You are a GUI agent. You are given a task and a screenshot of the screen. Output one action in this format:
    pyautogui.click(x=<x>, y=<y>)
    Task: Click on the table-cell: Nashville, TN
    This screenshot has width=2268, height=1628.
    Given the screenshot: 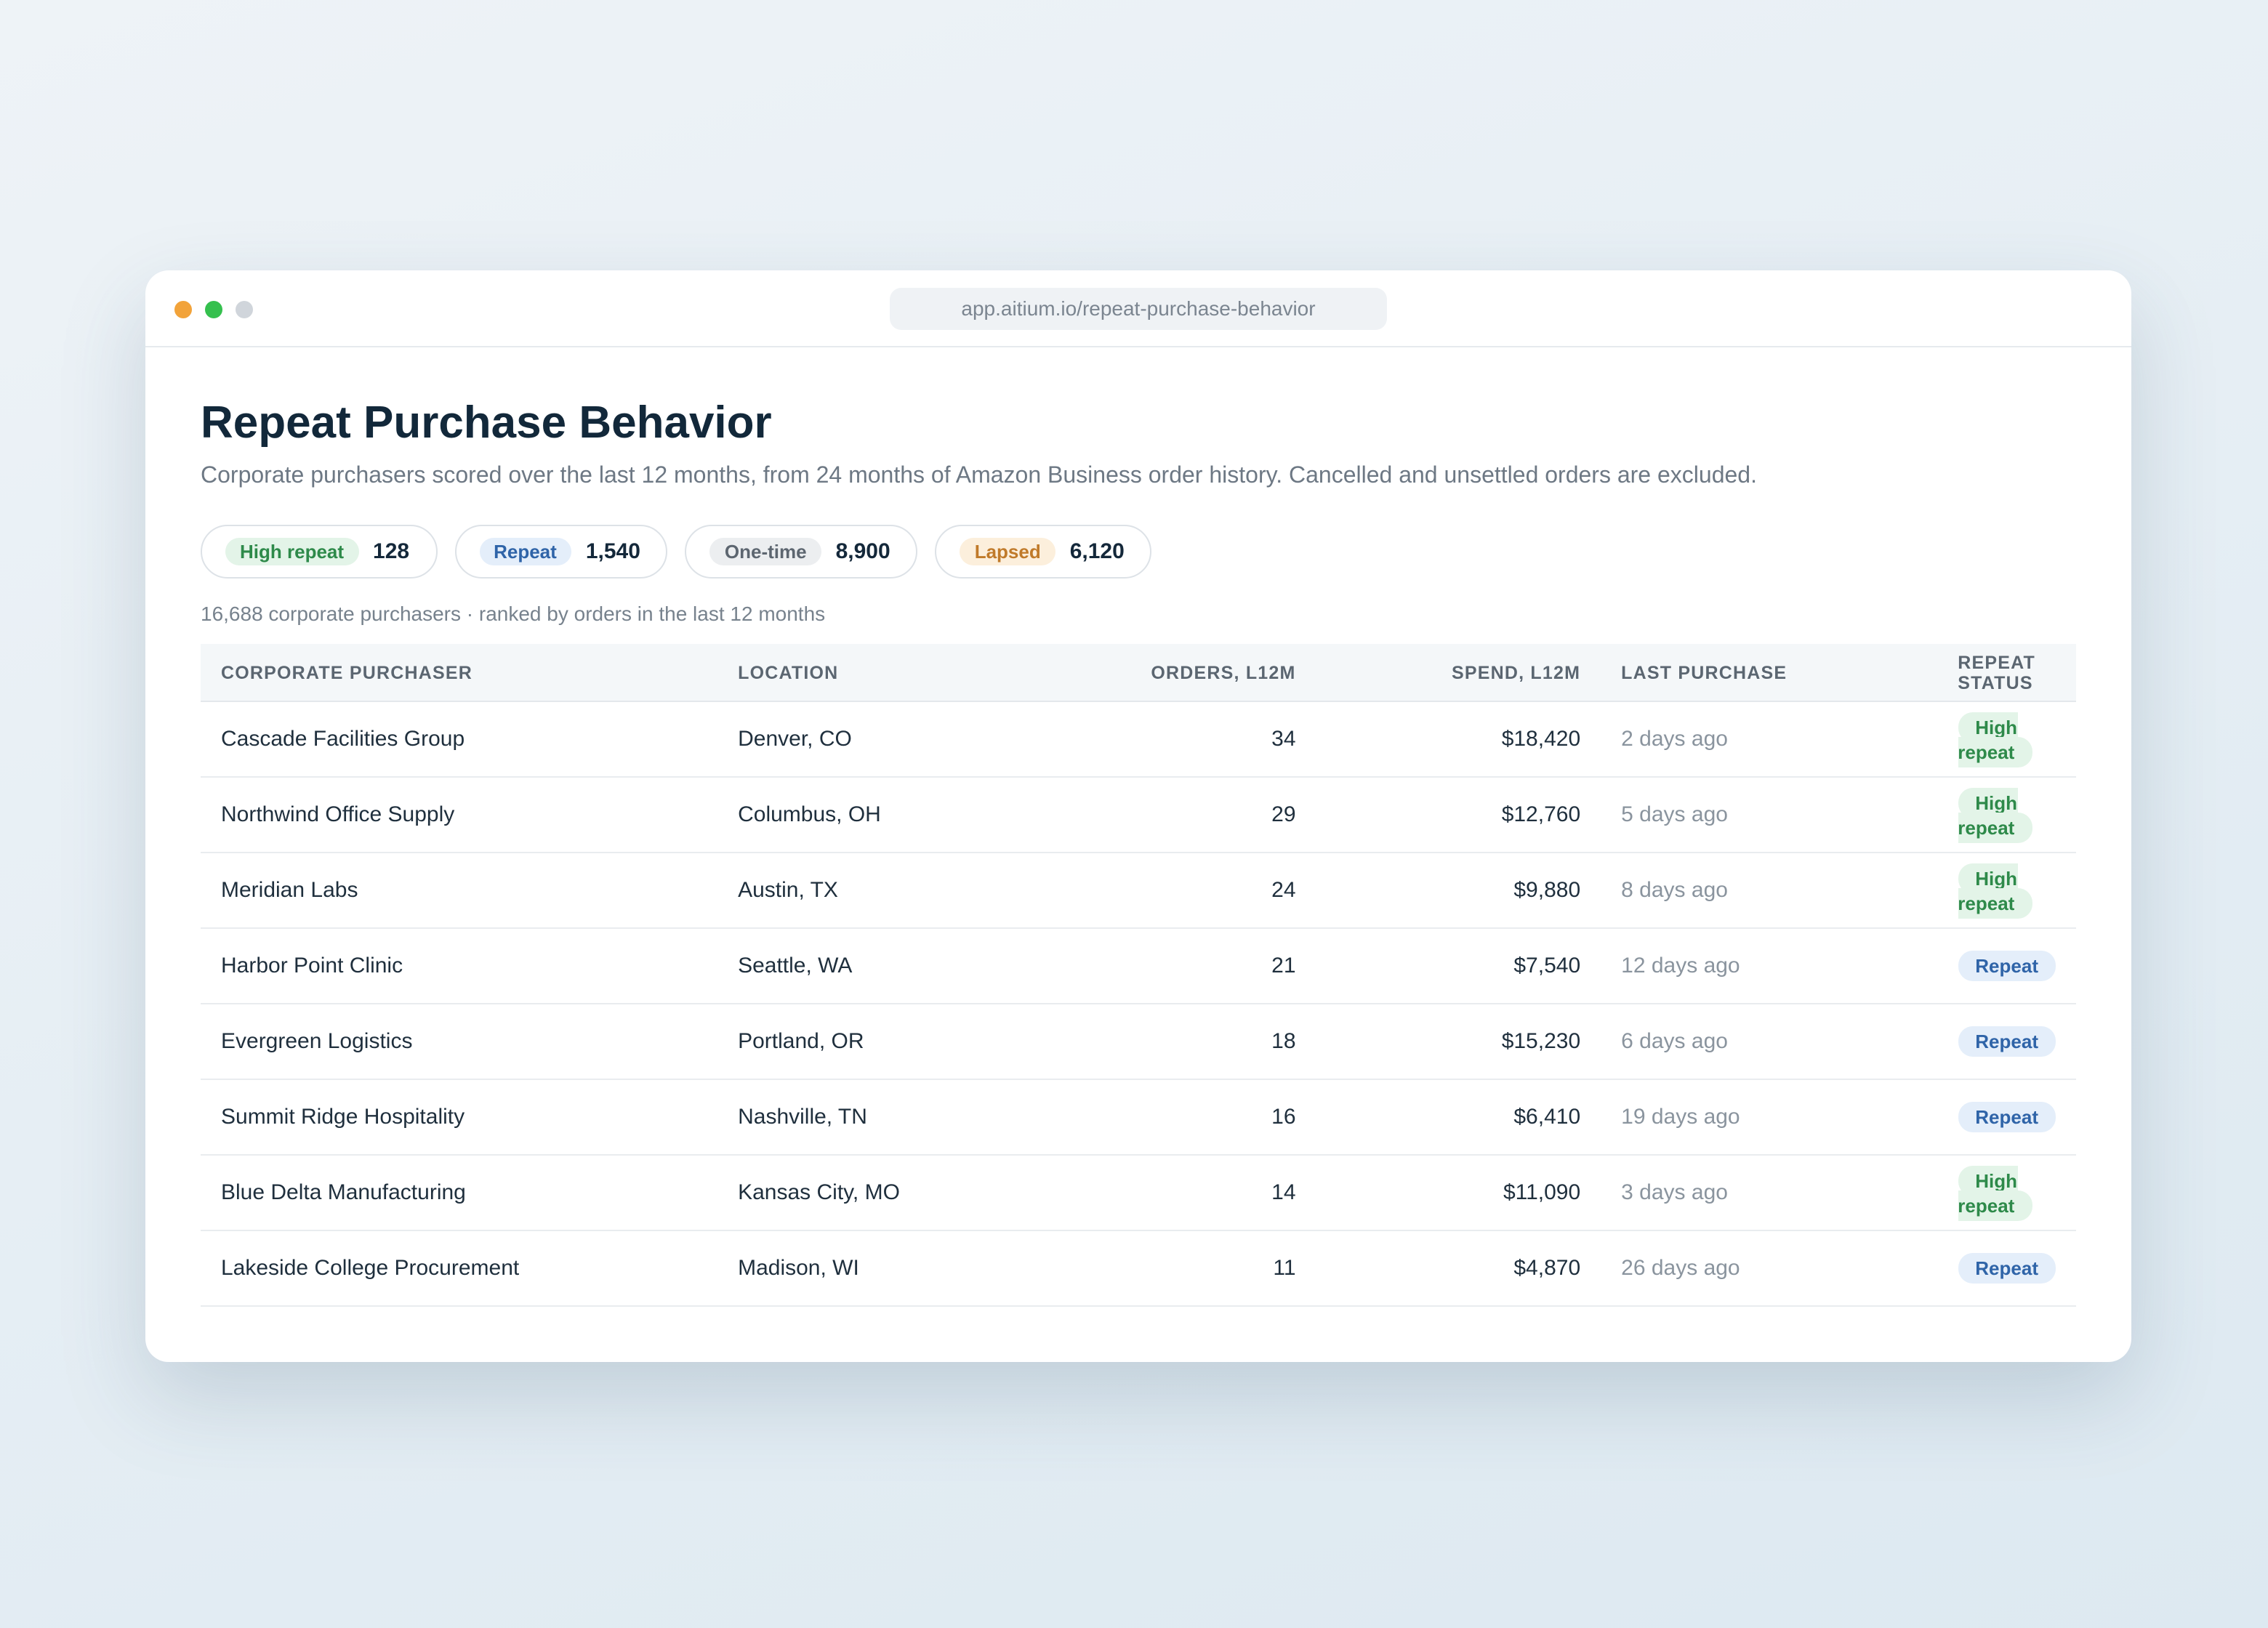 What is the action you would take?
    pyautogui.click(x=874, y=1117)
    